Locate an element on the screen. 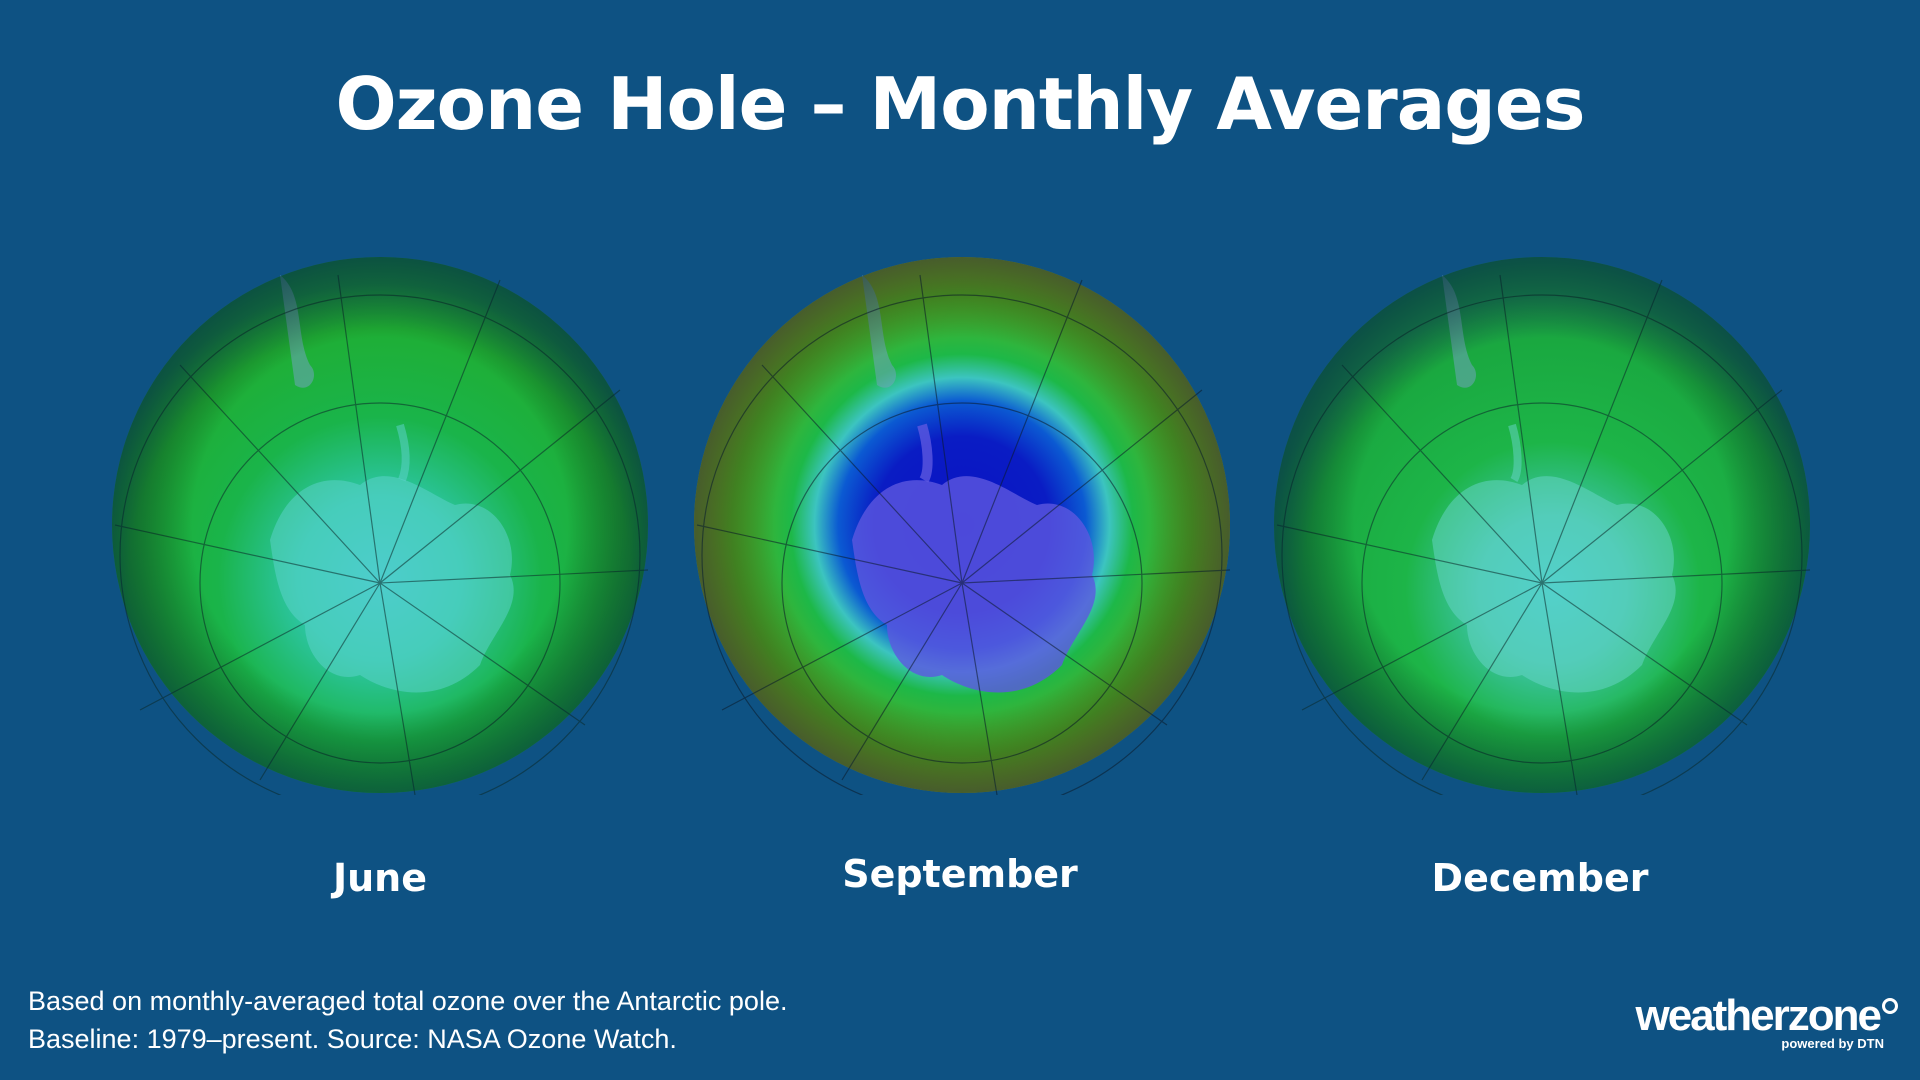 This screenshot has width=1920, height=1080. month-label-december: December is located at coordinates (1540, 878).